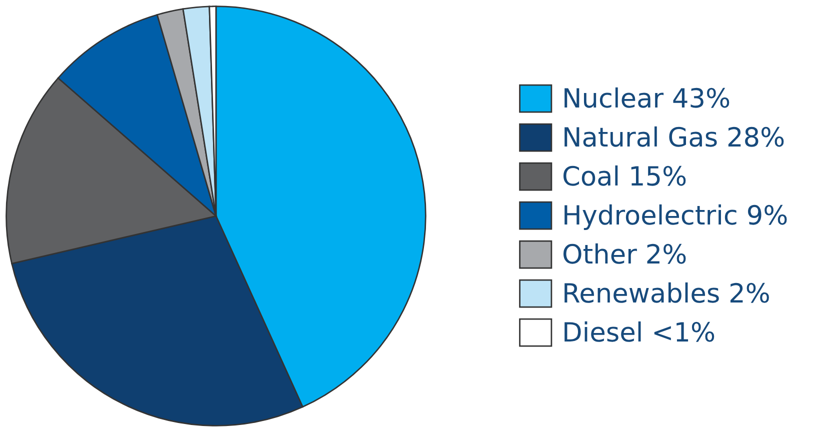  Describe the element at coordinates (639, 331) in the screenshot. I see `legend-label: Diesel <1%` at that location.